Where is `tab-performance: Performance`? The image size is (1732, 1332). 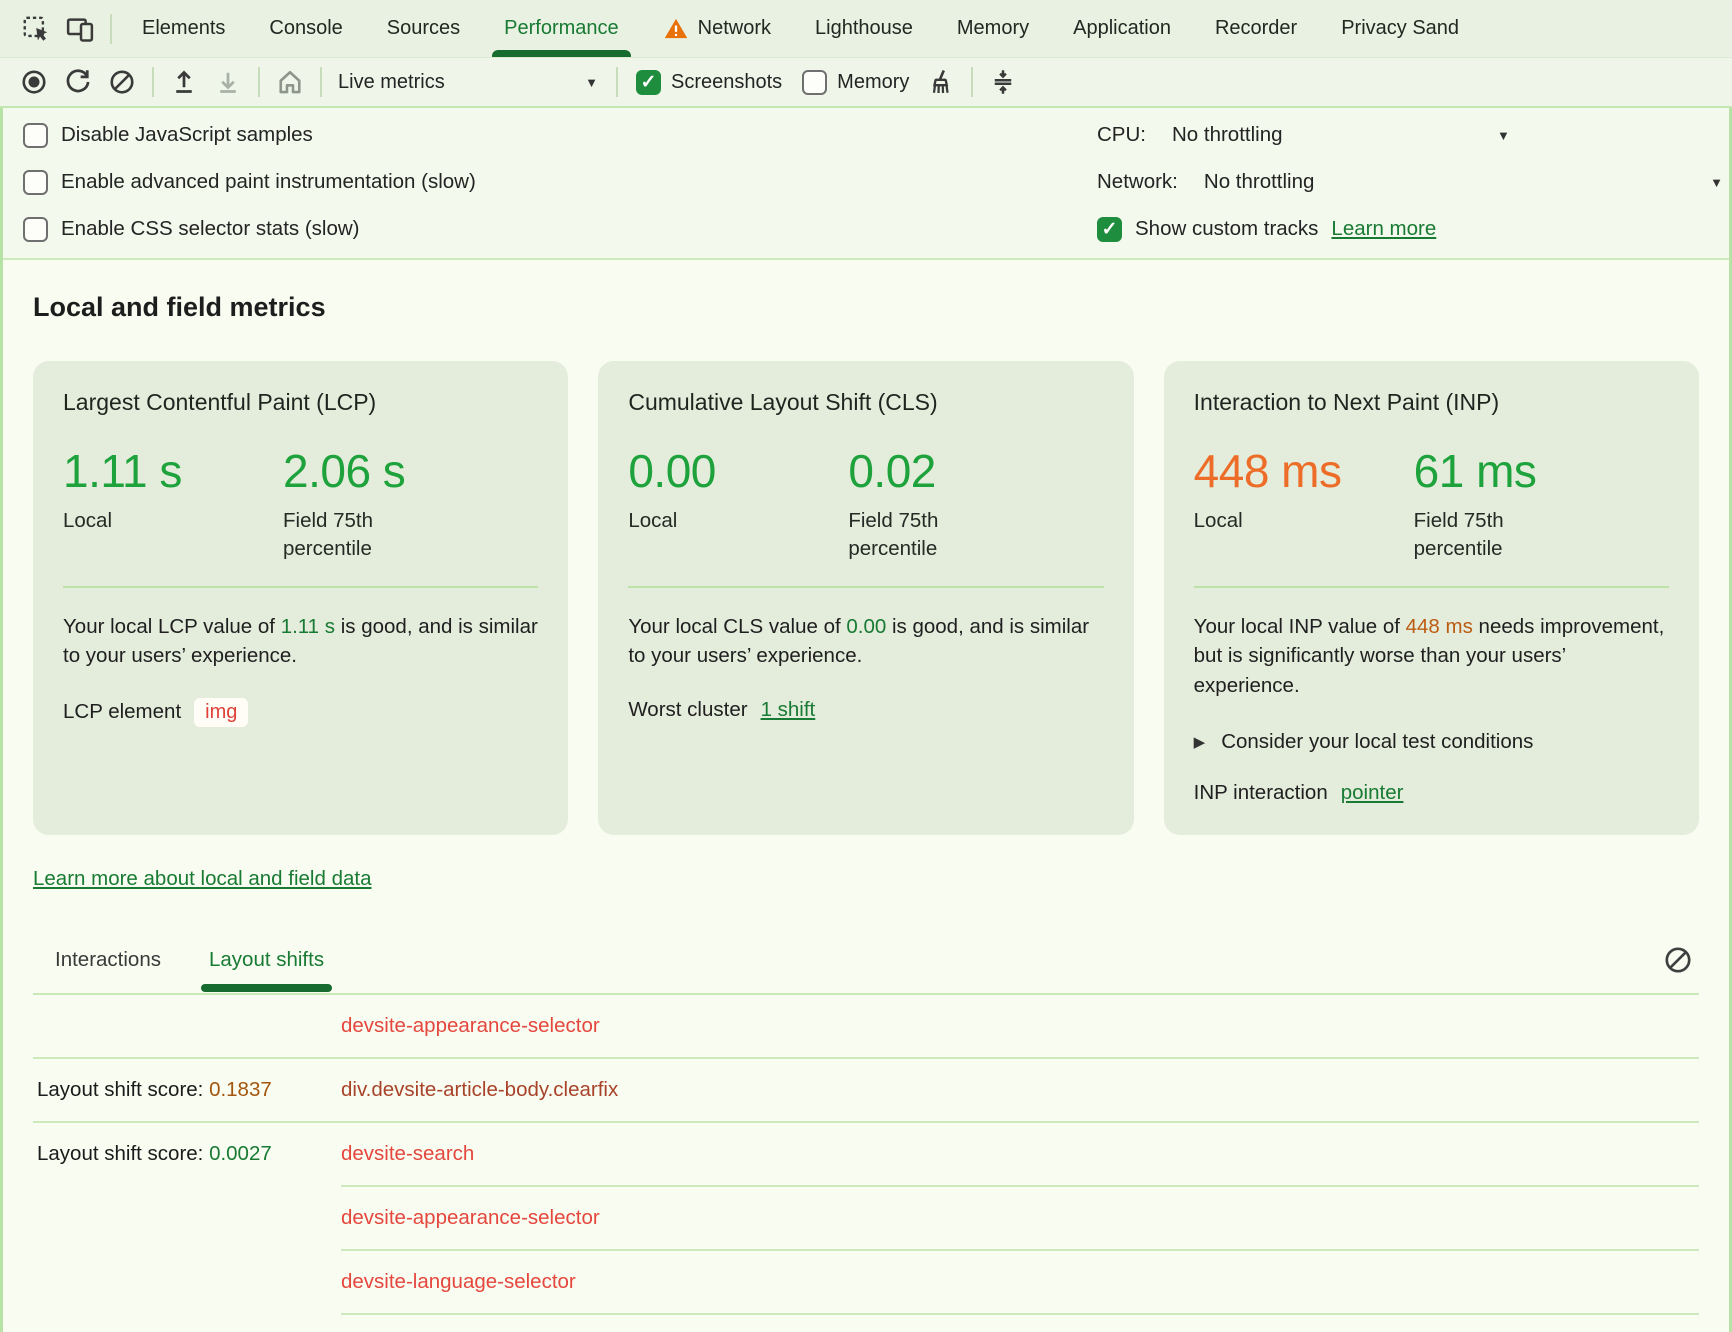 tab-performance: Performance is located at coordinates (561, 28).